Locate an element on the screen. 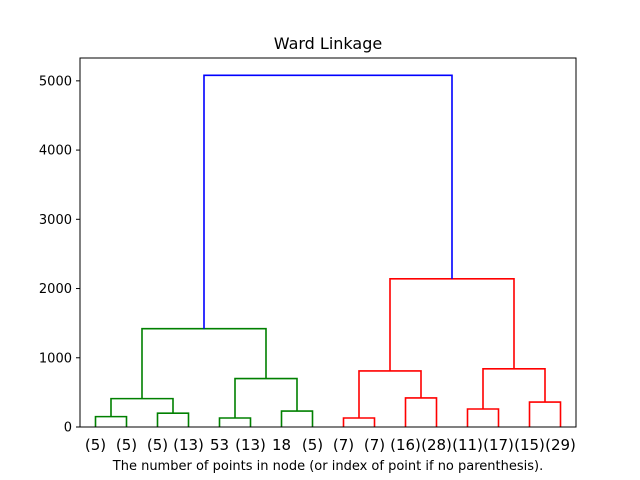  y-tick-label-0: 0 is located at coordinates (68, 428).